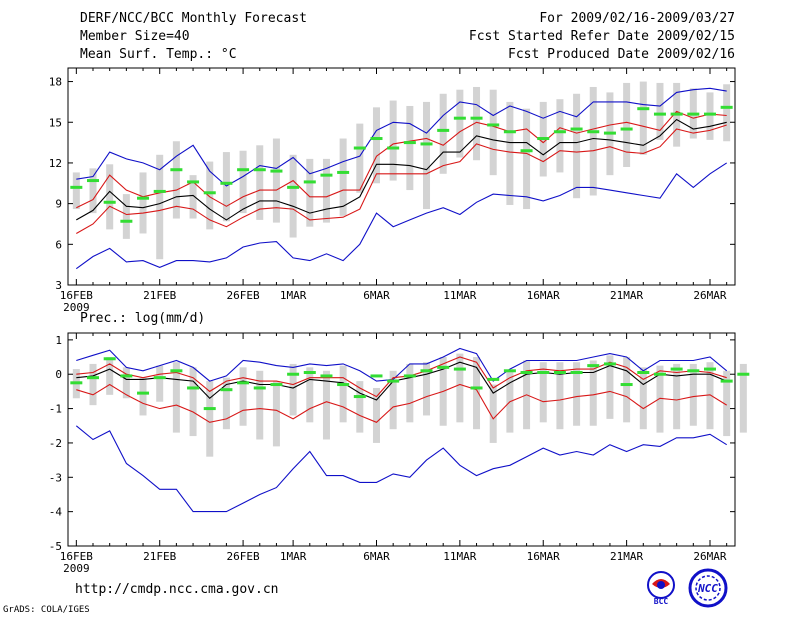 The height and width of the screenshot is (618, 800). Describe the element at coordinates (58, 204) in the screenshot. I see `y-tick-label: 9` at that location.